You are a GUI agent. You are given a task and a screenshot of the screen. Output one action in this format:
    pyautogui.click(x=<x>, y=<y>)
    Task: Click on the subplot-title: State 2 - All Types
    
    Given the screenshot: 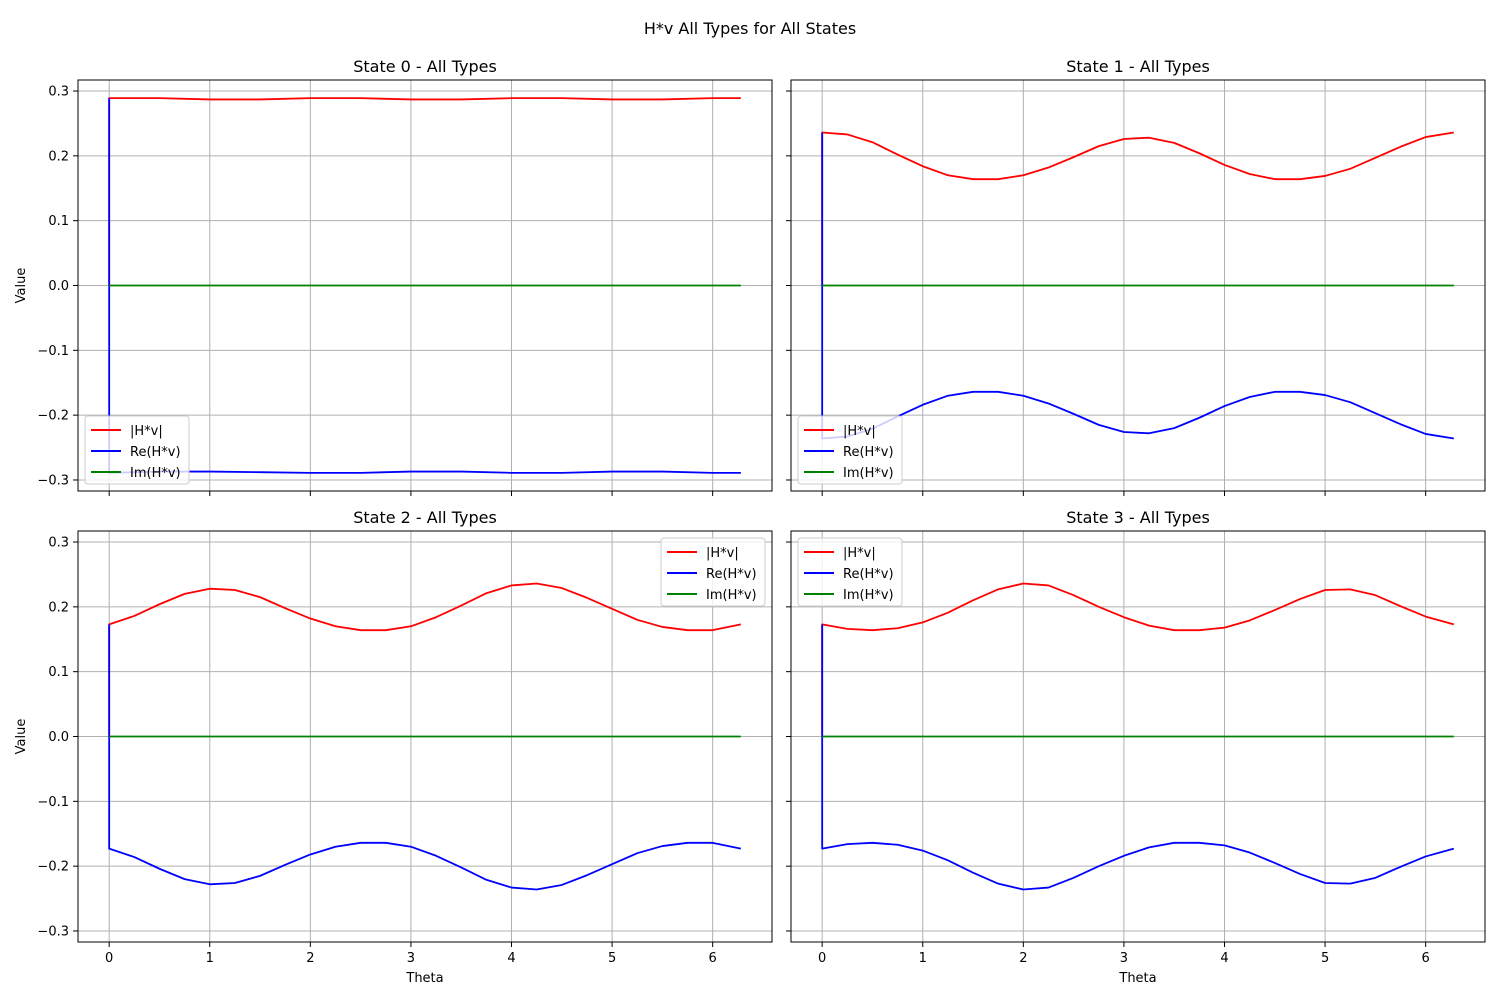 What is the action you would take?
    pyautogui.click(x=425, y=517)
    